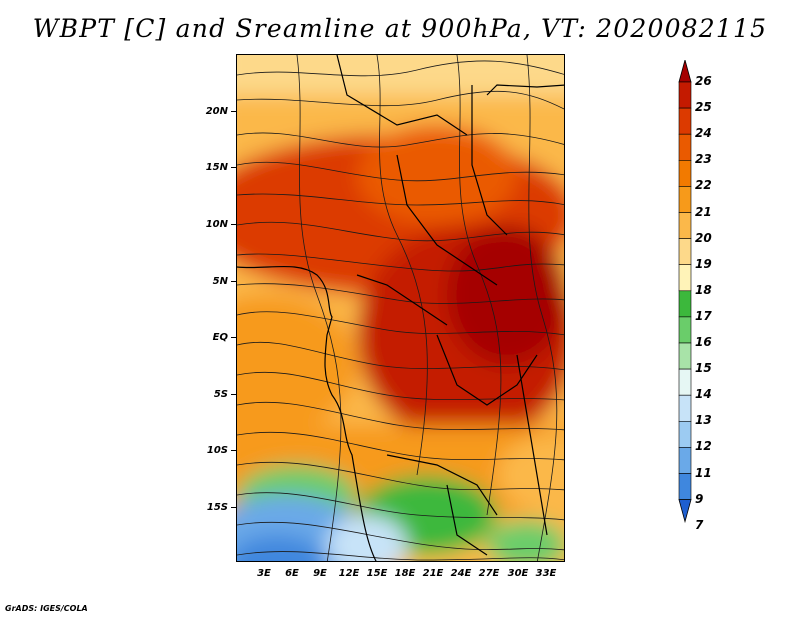 The width and height of the screenshot is (800, 618). I want to click on lon-label: 3E, so click(264, 573).